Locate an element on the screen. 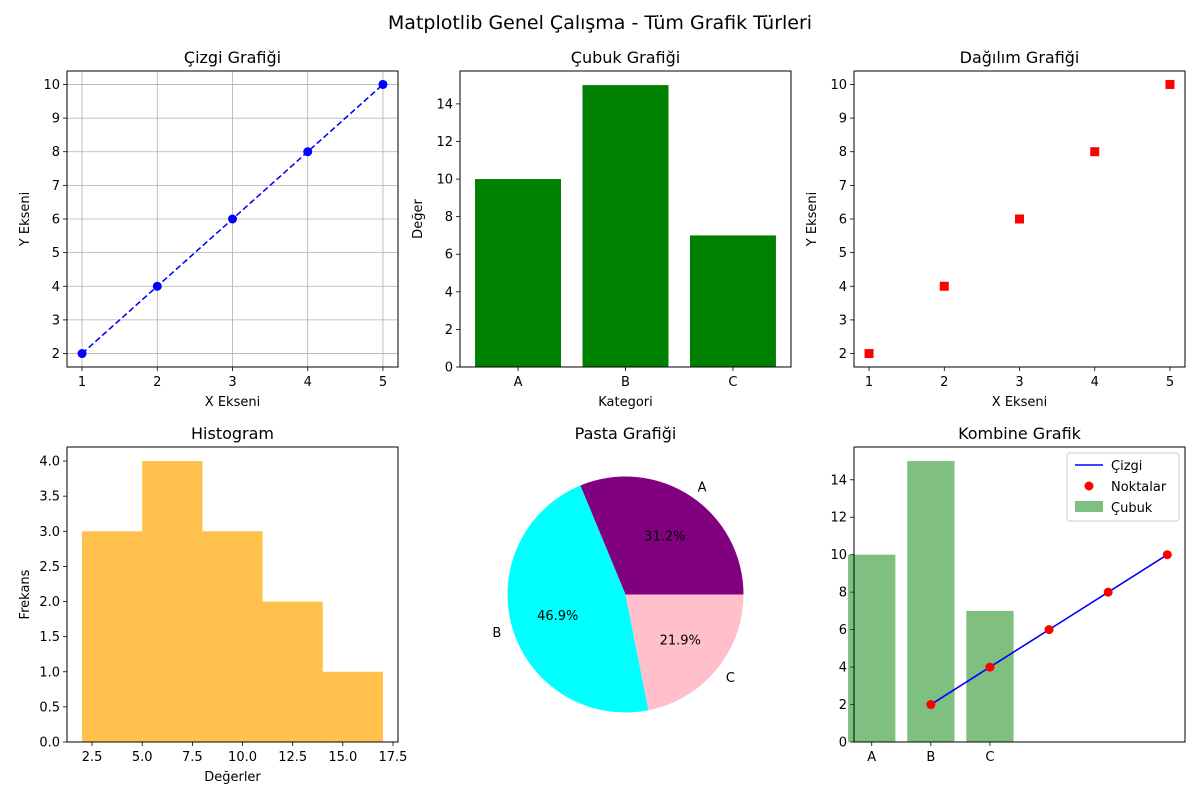 The image size is (1200, 800). y-tick-label-scatter-7: 9 is located at coordinates (843, 119).